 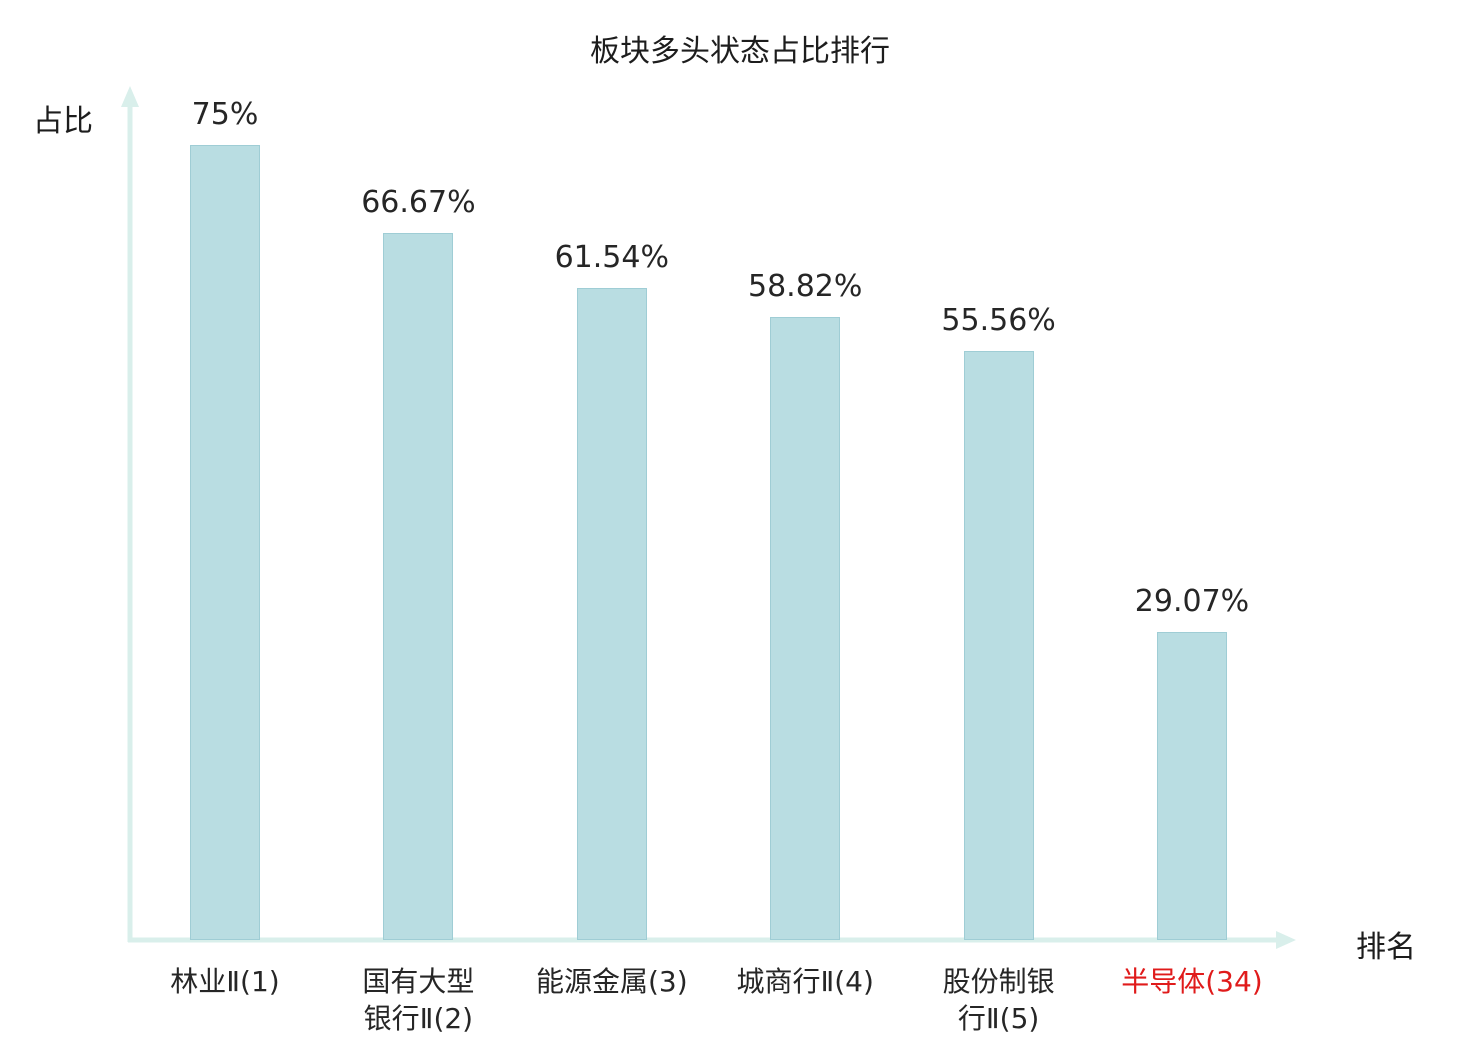 What do you see at coordinates (225, 981) in the screenshot?
I see `x-tick-label: 林业Ⅱ(1)` at bounding box center [225, 981].